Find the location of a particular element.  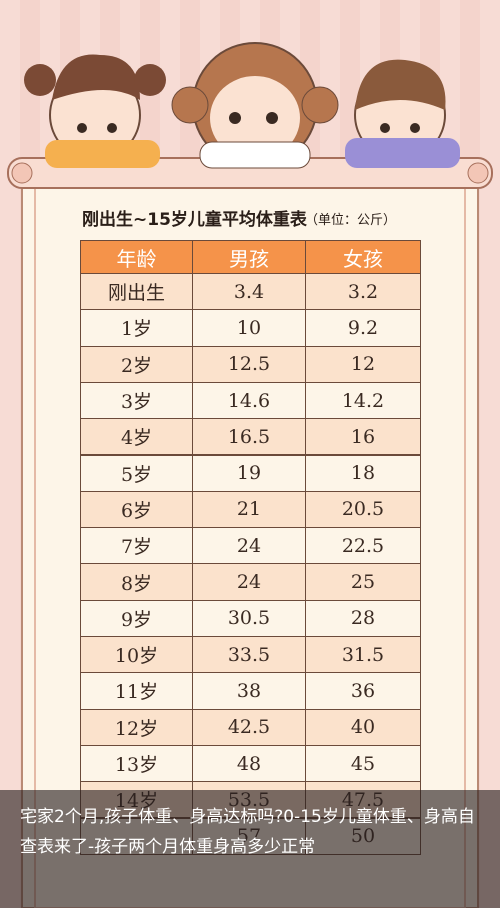

table-cell: 10岁 is located at coordinates (136, 655).